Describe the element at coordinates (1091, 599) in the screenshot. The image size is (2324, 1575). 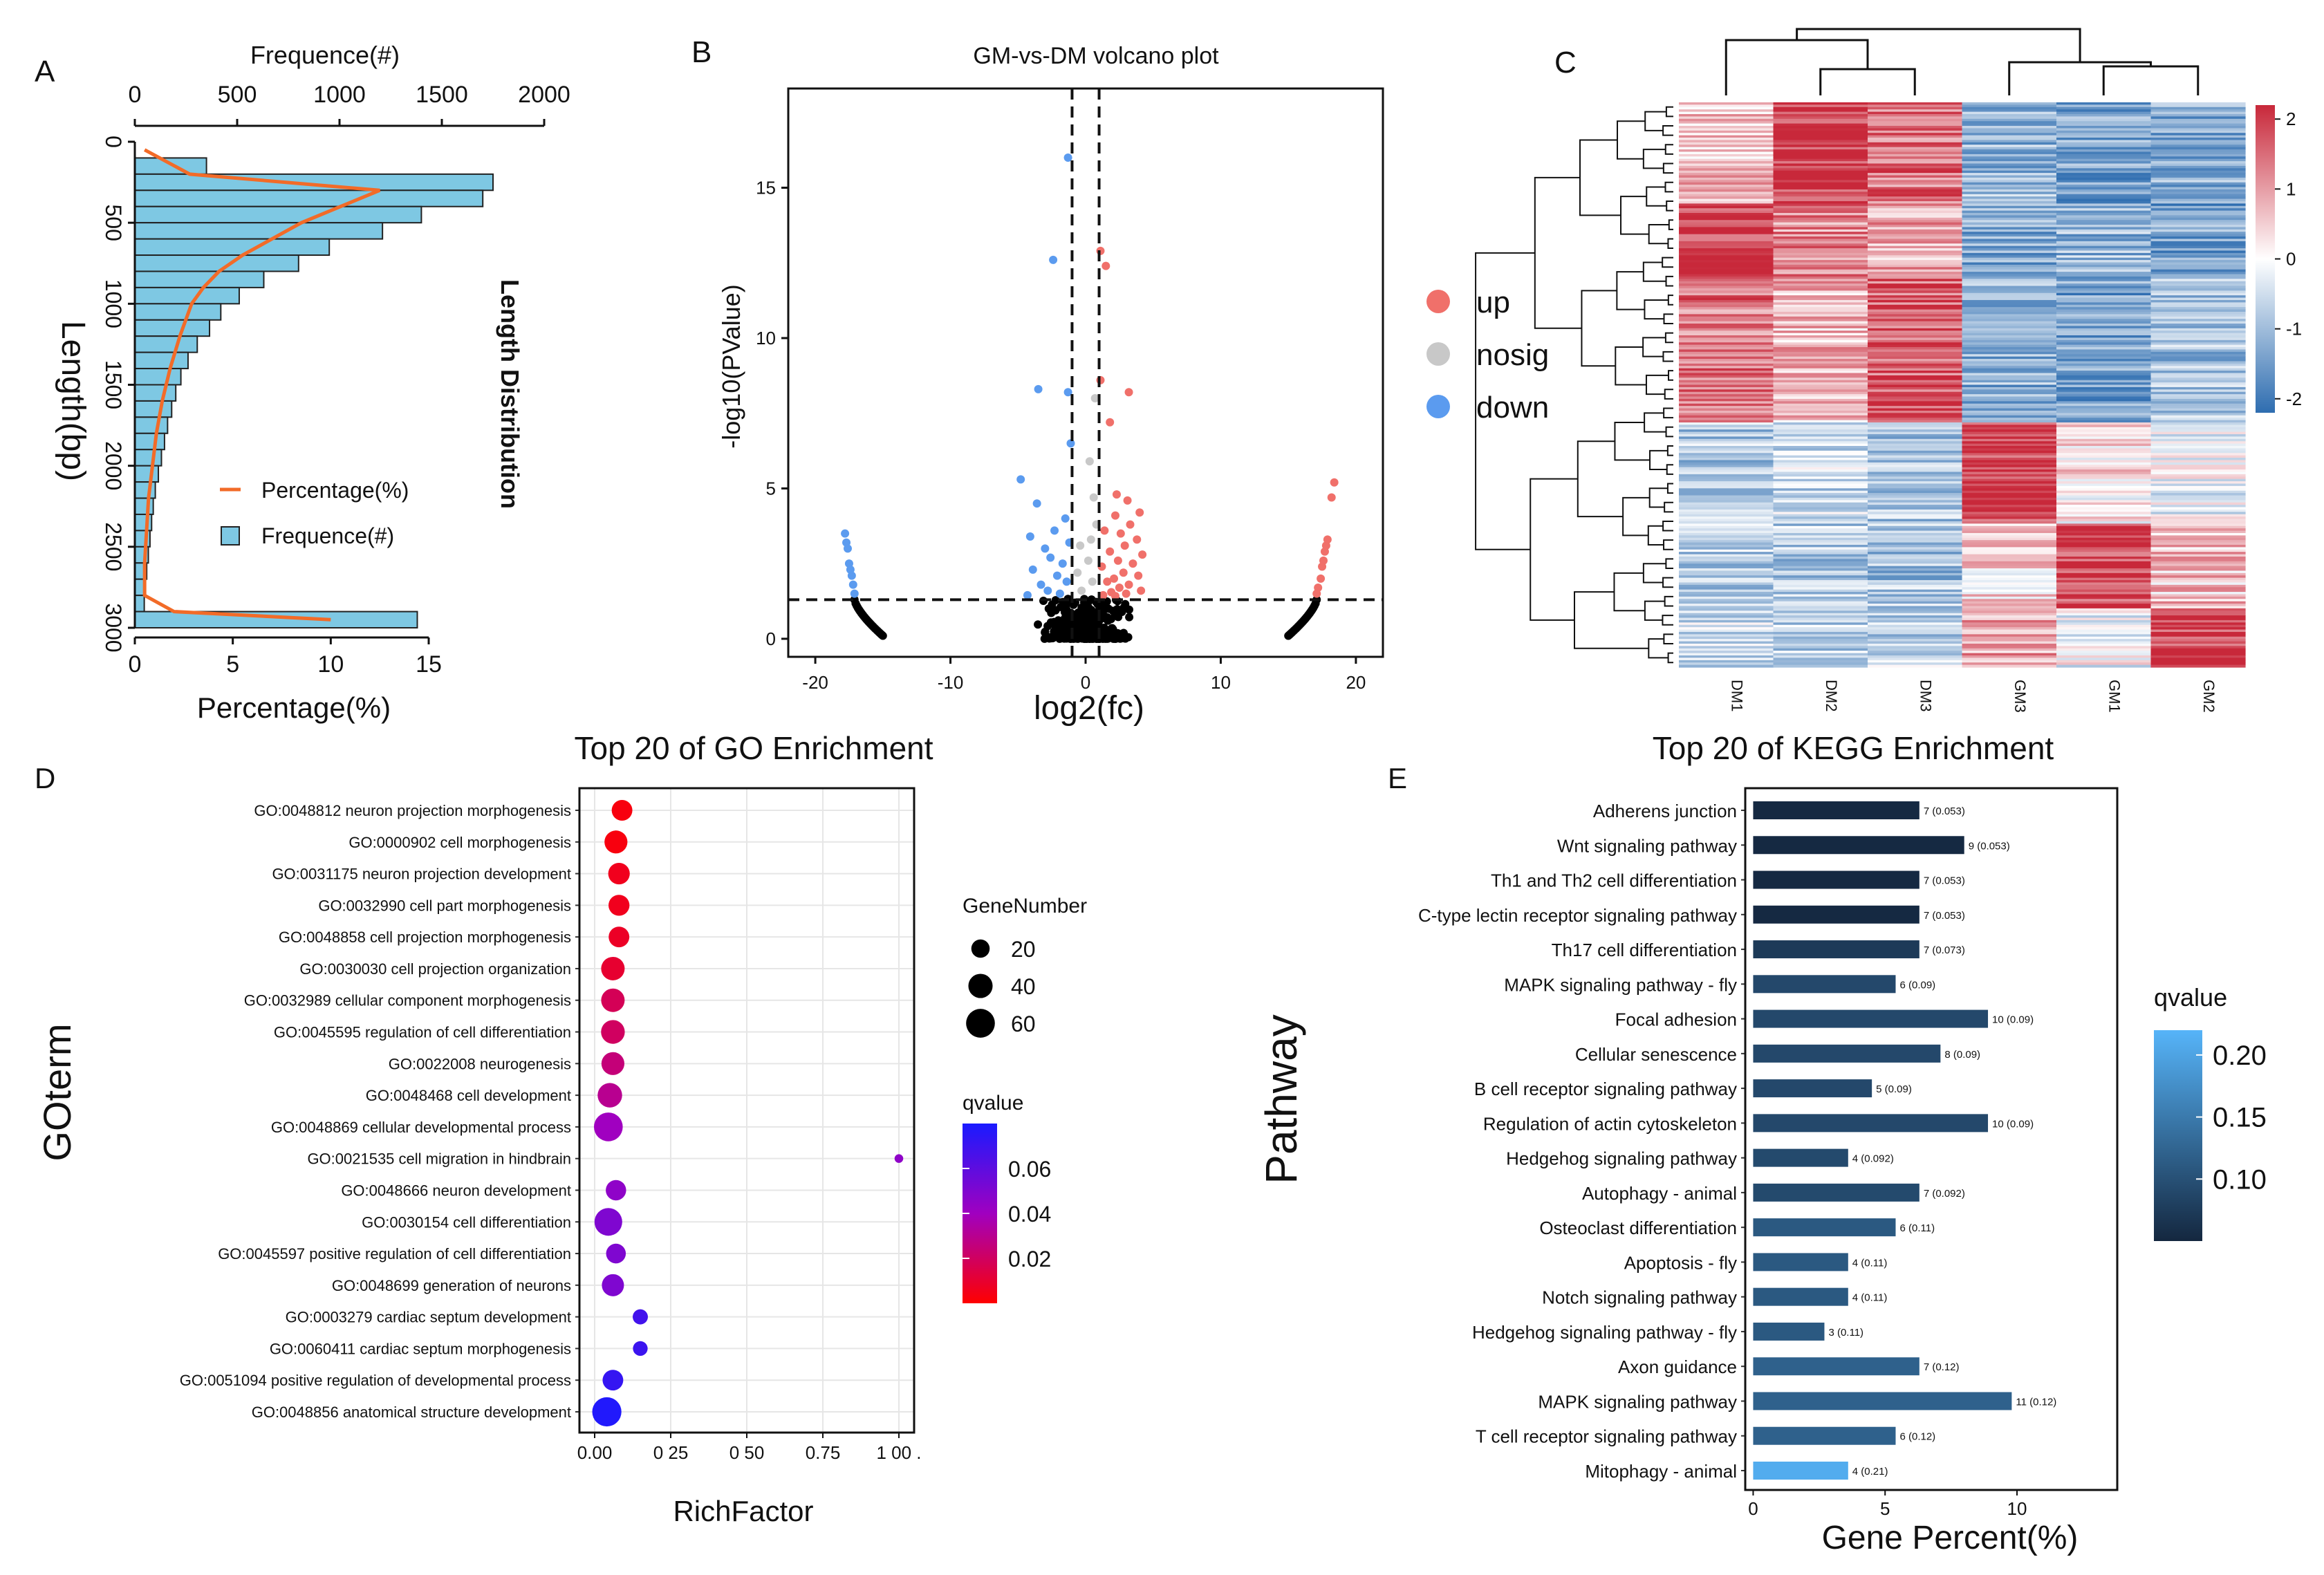
I see `volcano-point-ns` at that location.